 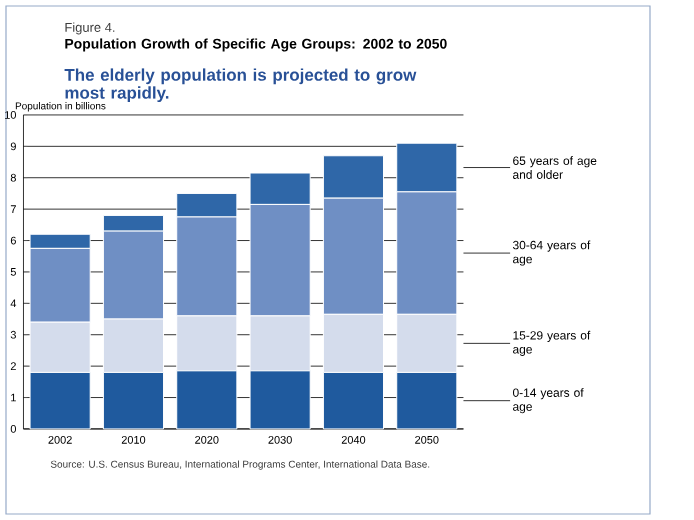 What do you see at coordinates (240, 85) in the screenshot?
I see `chart-subtitle: The elderly population is projected to grow most rapidly.` at bounding box center [240, 85].